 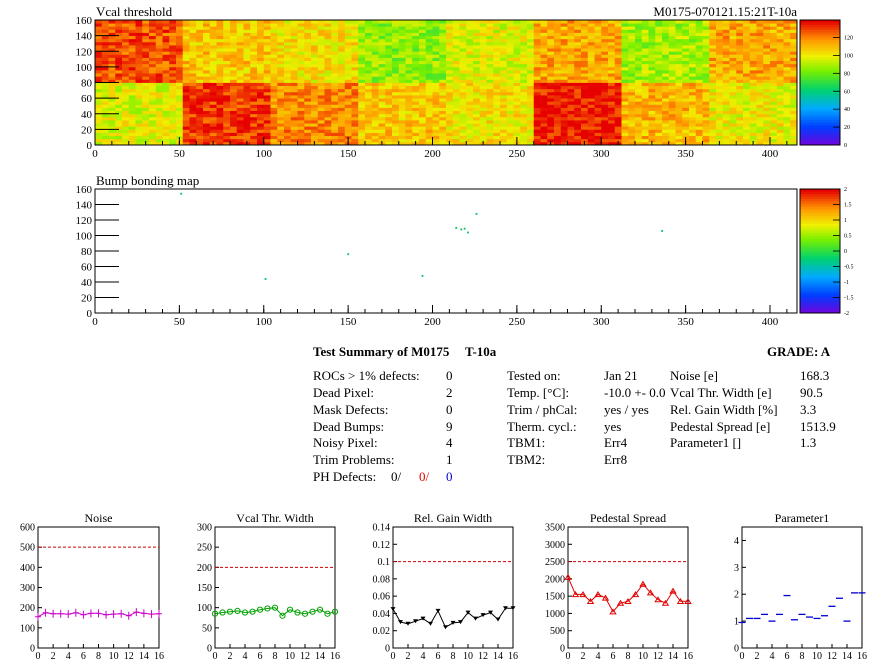 What do you see at coordinates (84, 37) in the screenshot?
I see `y-tick-label: 140` at bounding box center [84, 37].